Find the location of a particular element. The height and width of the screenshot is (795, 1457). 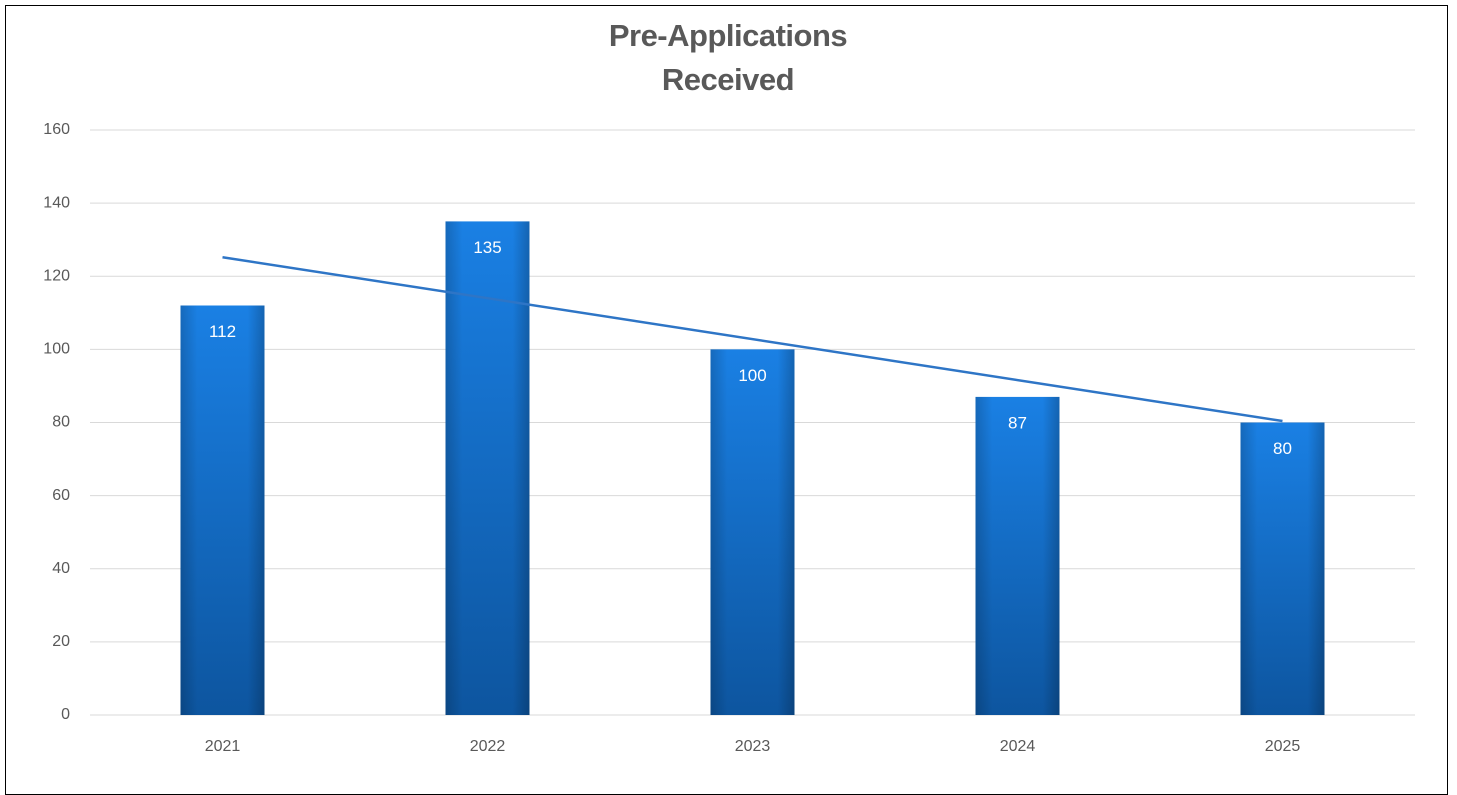

chart-title: Pre-Applications Received is located at coordinates (728, 57).